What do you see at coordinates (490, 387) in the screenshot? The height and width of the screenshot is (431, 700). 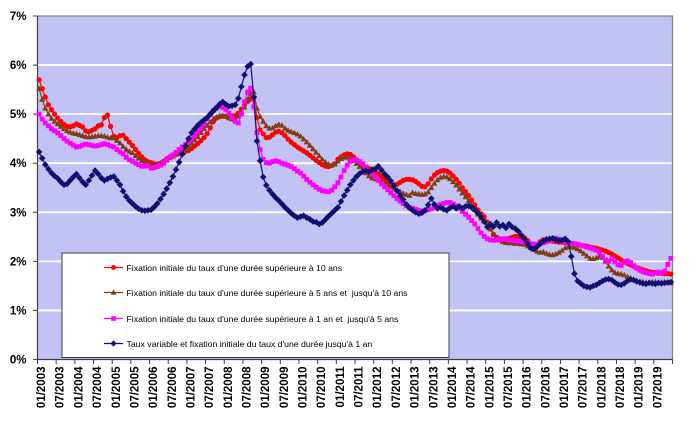 I see `svg-text: 01/2015` at bounding box center [490, 387].